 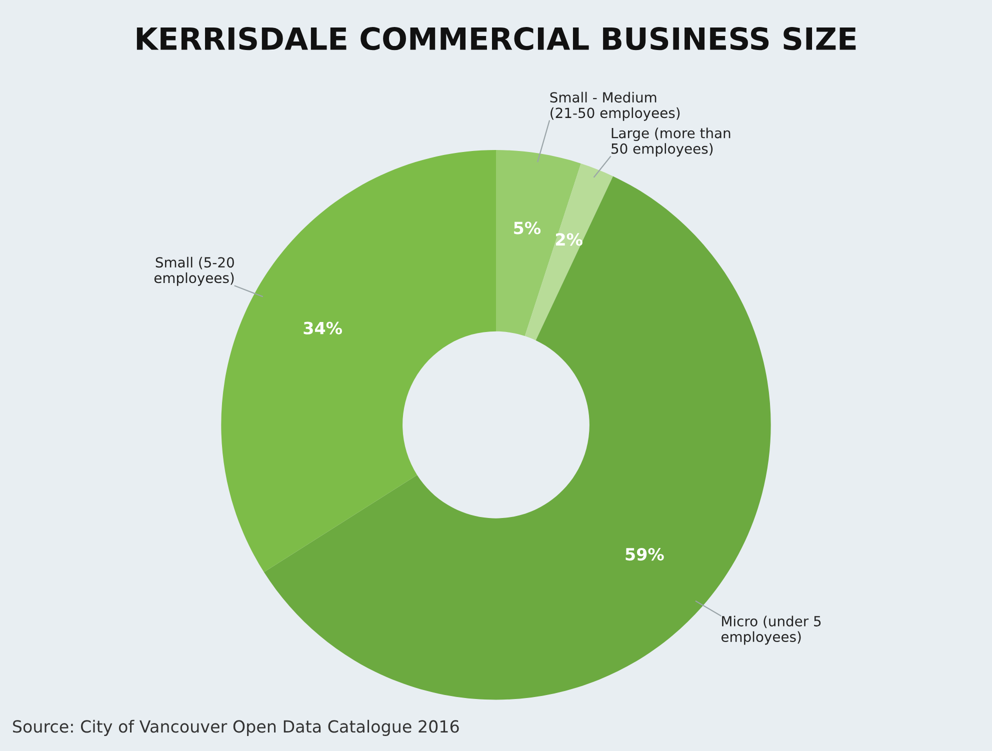 I want to click on chart-title: KERRISDALE COMMERCIAL BUSINESS SIZE, so click(x=496, y=38).